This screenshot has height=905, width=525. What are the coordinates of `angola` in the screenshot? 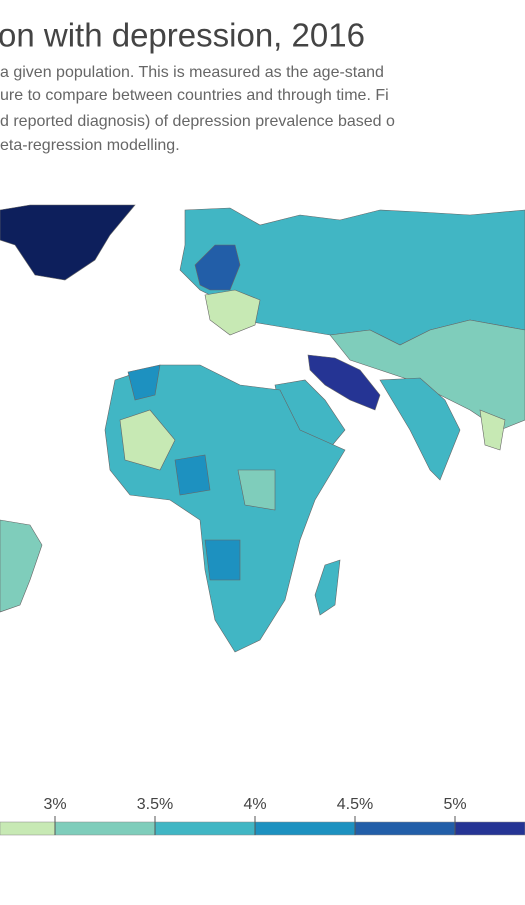 It's located at (222, 560).